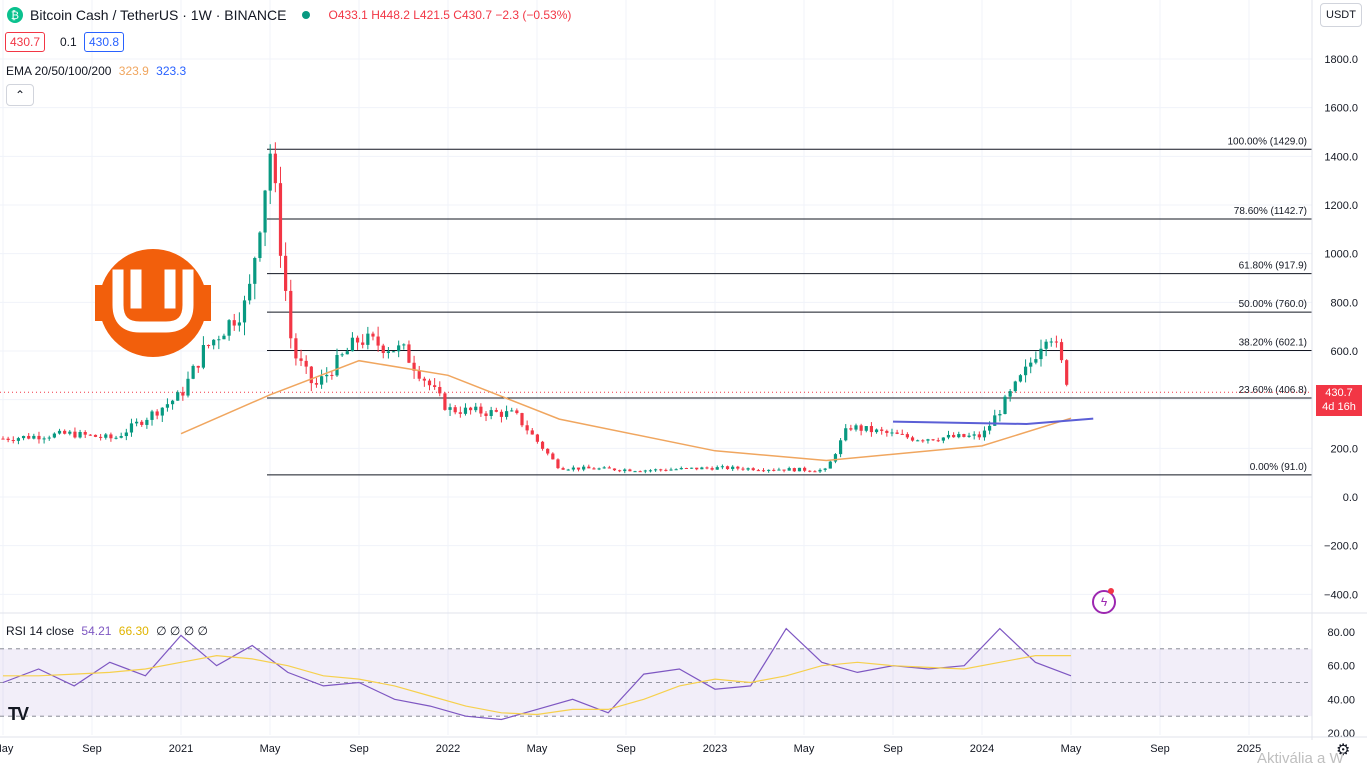  I want to click on gear-icon: ⚙, so click(1343, 750).